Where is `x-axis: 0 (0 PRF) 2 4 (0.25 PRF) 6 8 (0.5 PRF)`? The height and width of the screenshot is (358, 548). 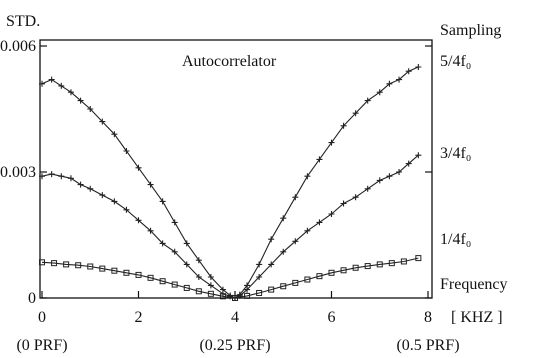 x-axis: 0 (0 PRF) 2 4 (0.25 PRF) 6 8 (0.5 PRF) is located at coordinates (238, 322).